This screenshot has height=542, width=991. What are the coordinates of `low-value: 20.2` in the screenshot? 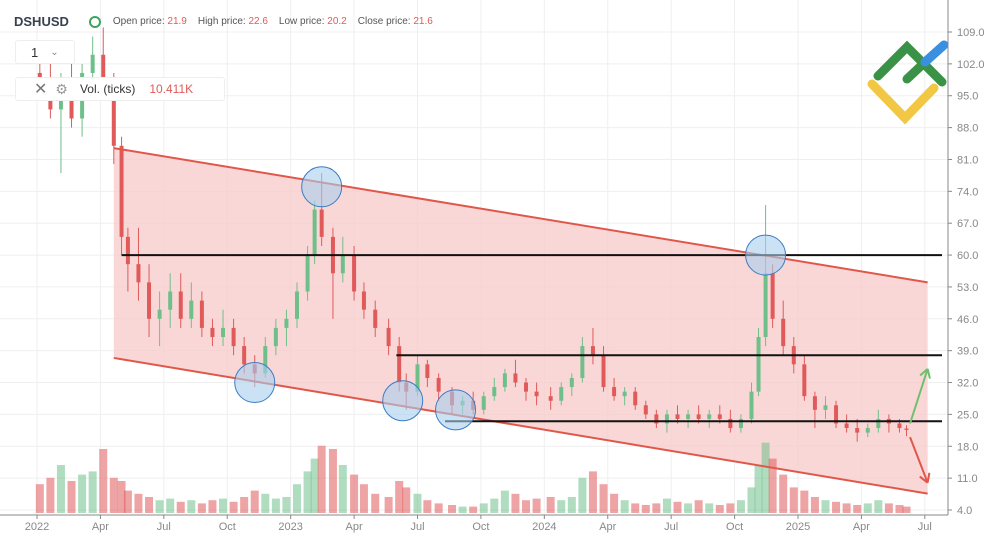 It's located at (337, 21).